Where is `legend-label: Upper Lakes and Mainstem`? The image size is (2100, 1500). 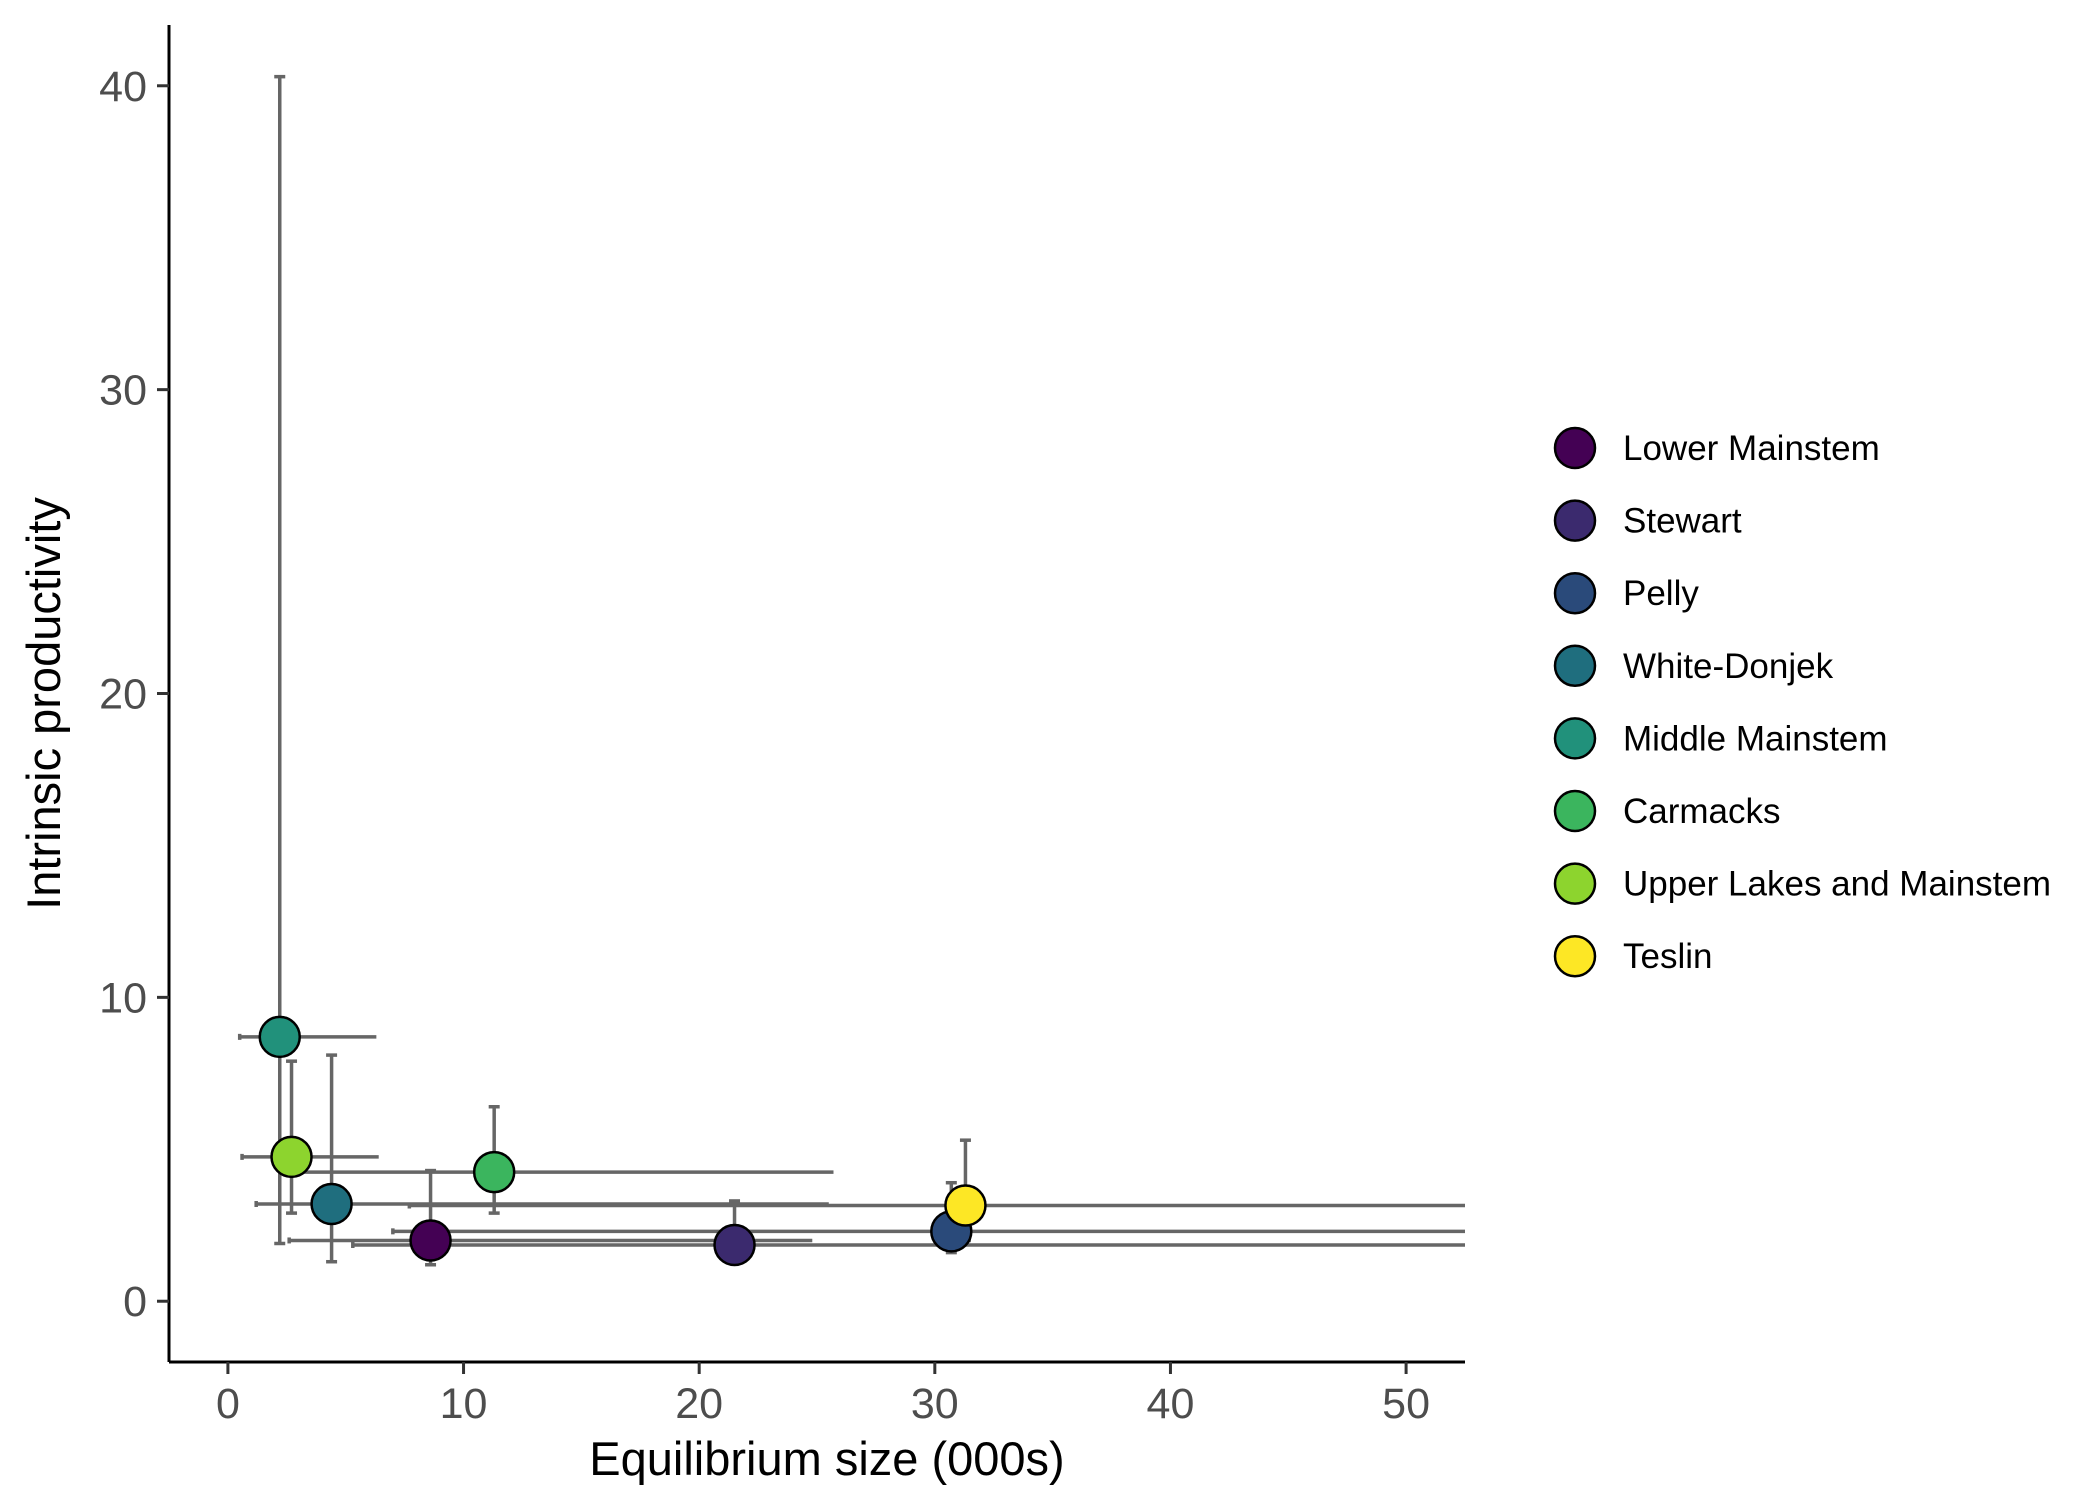 legend-label: Upper Lakes and Mainstem is located at coordinates (1837, 884).